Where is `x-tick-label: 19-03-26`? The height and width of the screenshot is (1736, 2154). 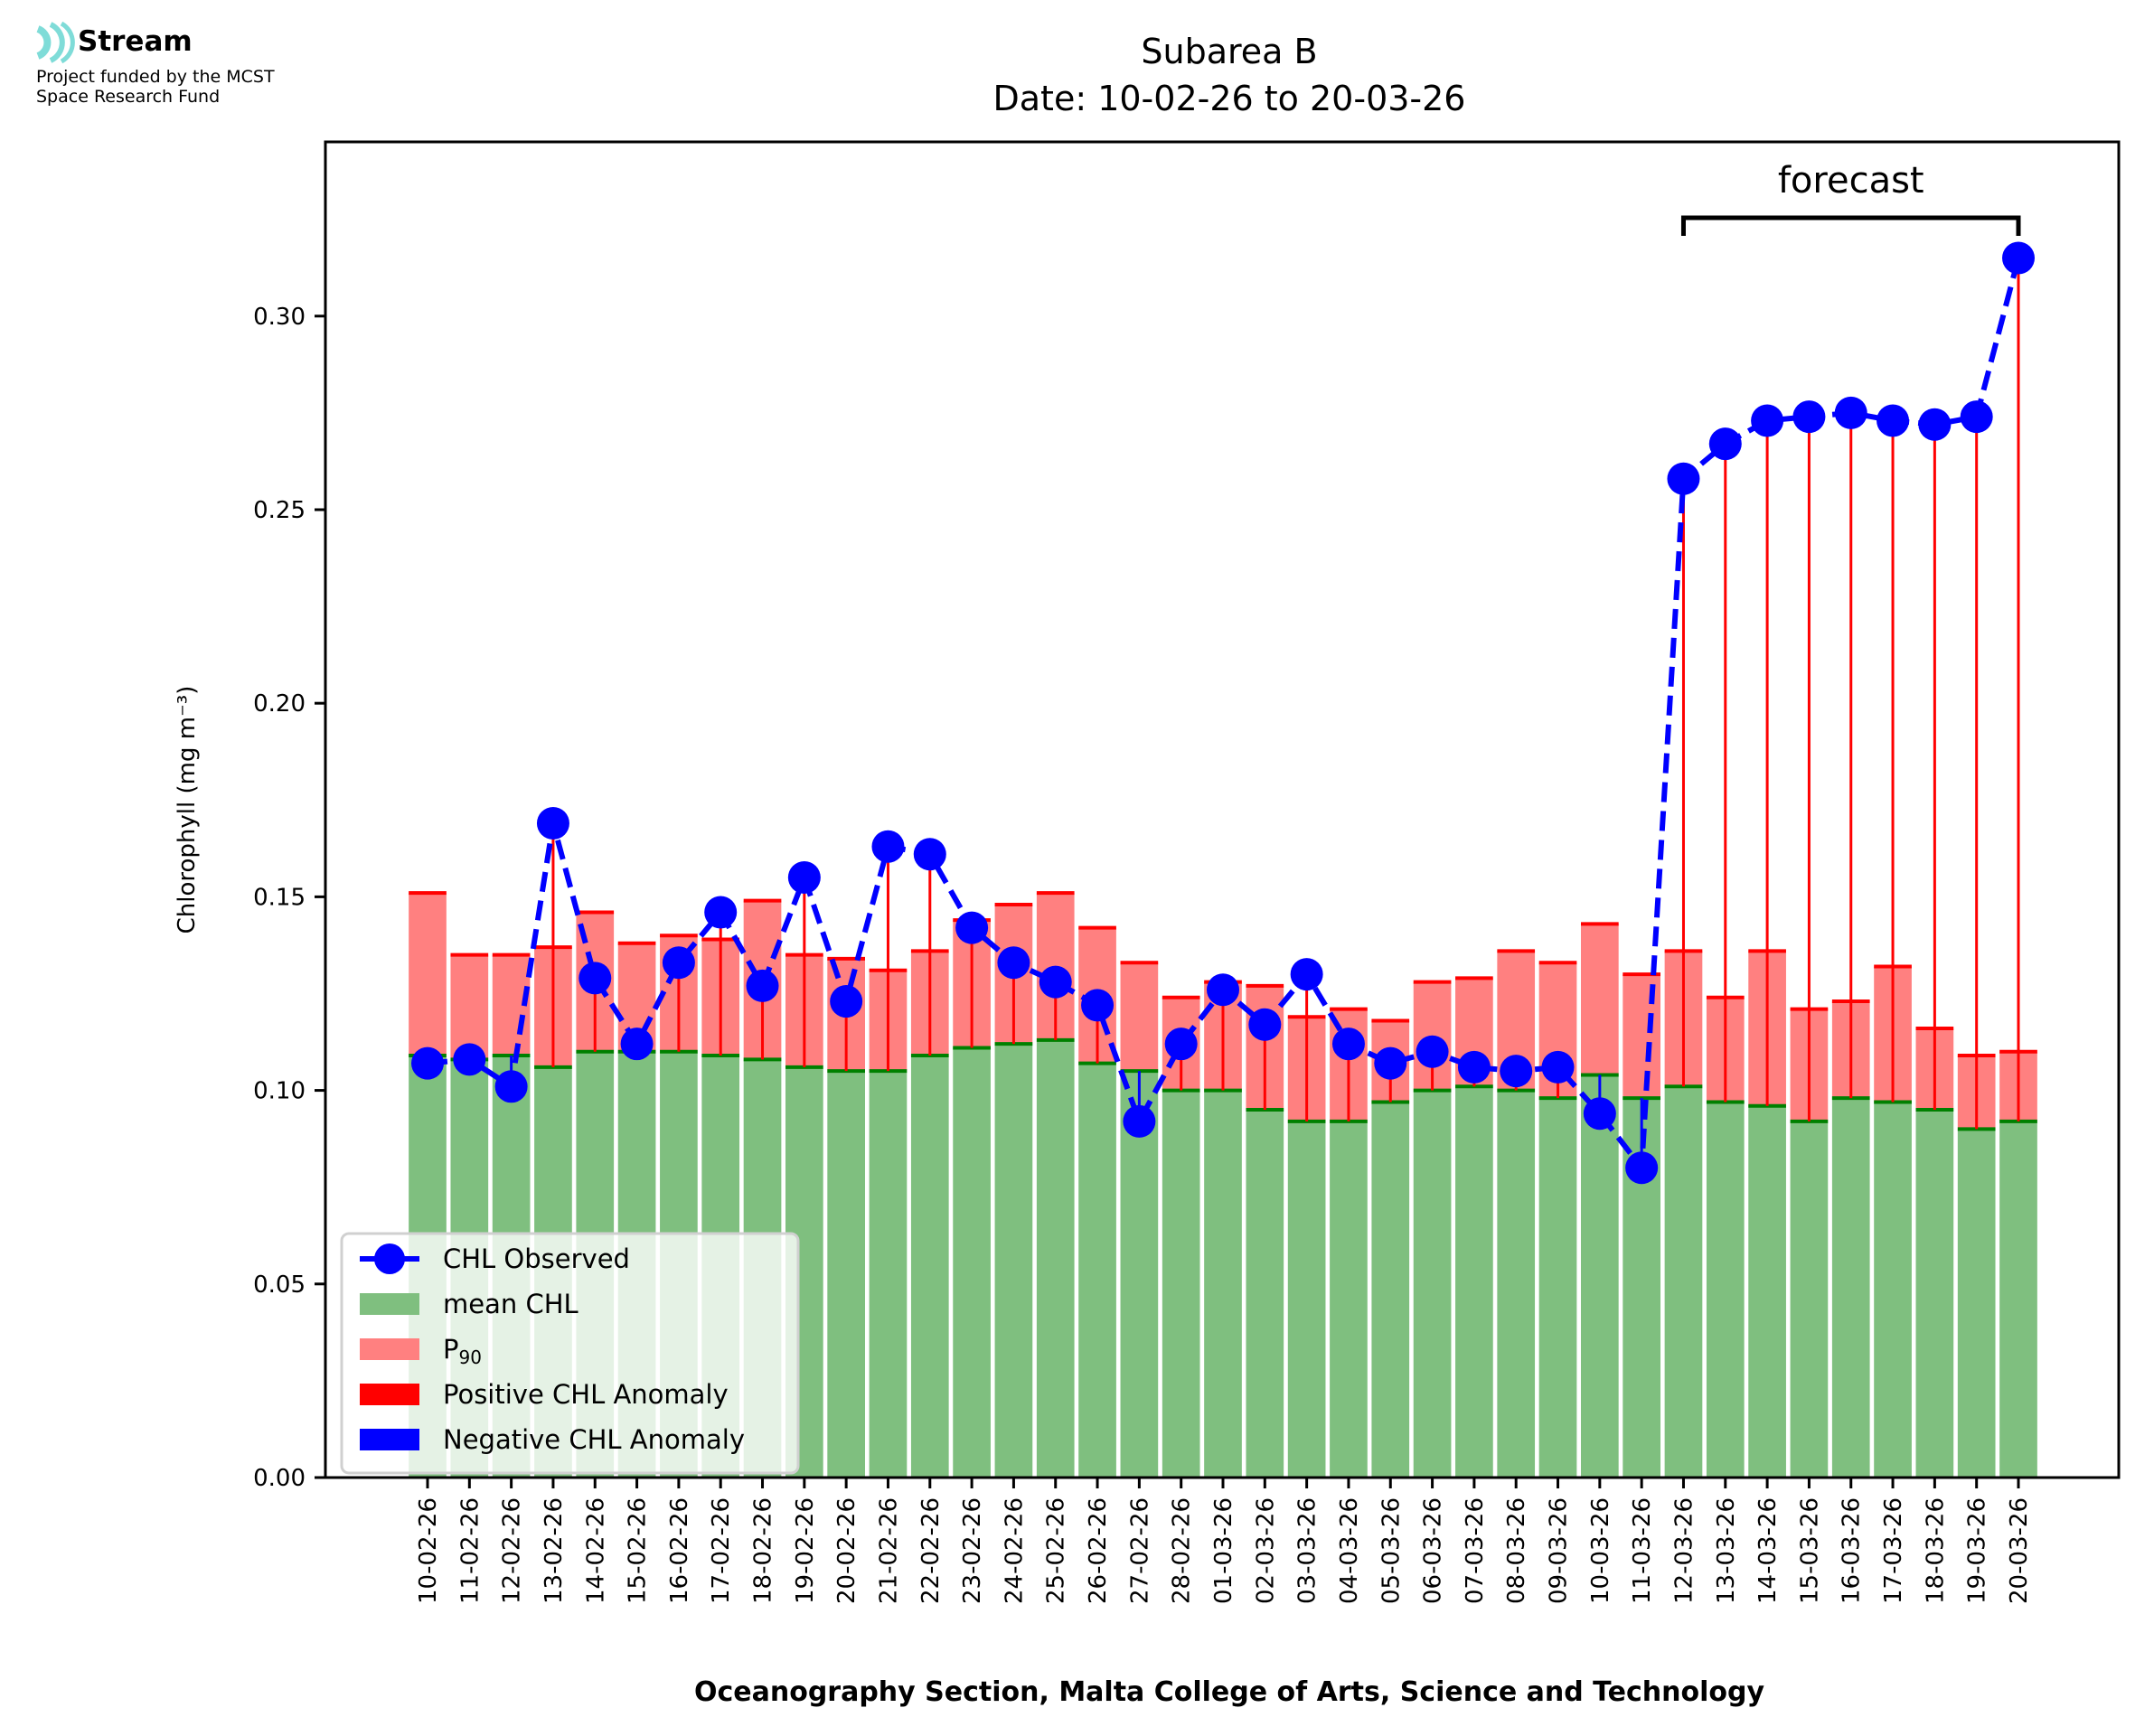 x-tick-label: 19-03-26 is located at coordinates (1977, 1550).